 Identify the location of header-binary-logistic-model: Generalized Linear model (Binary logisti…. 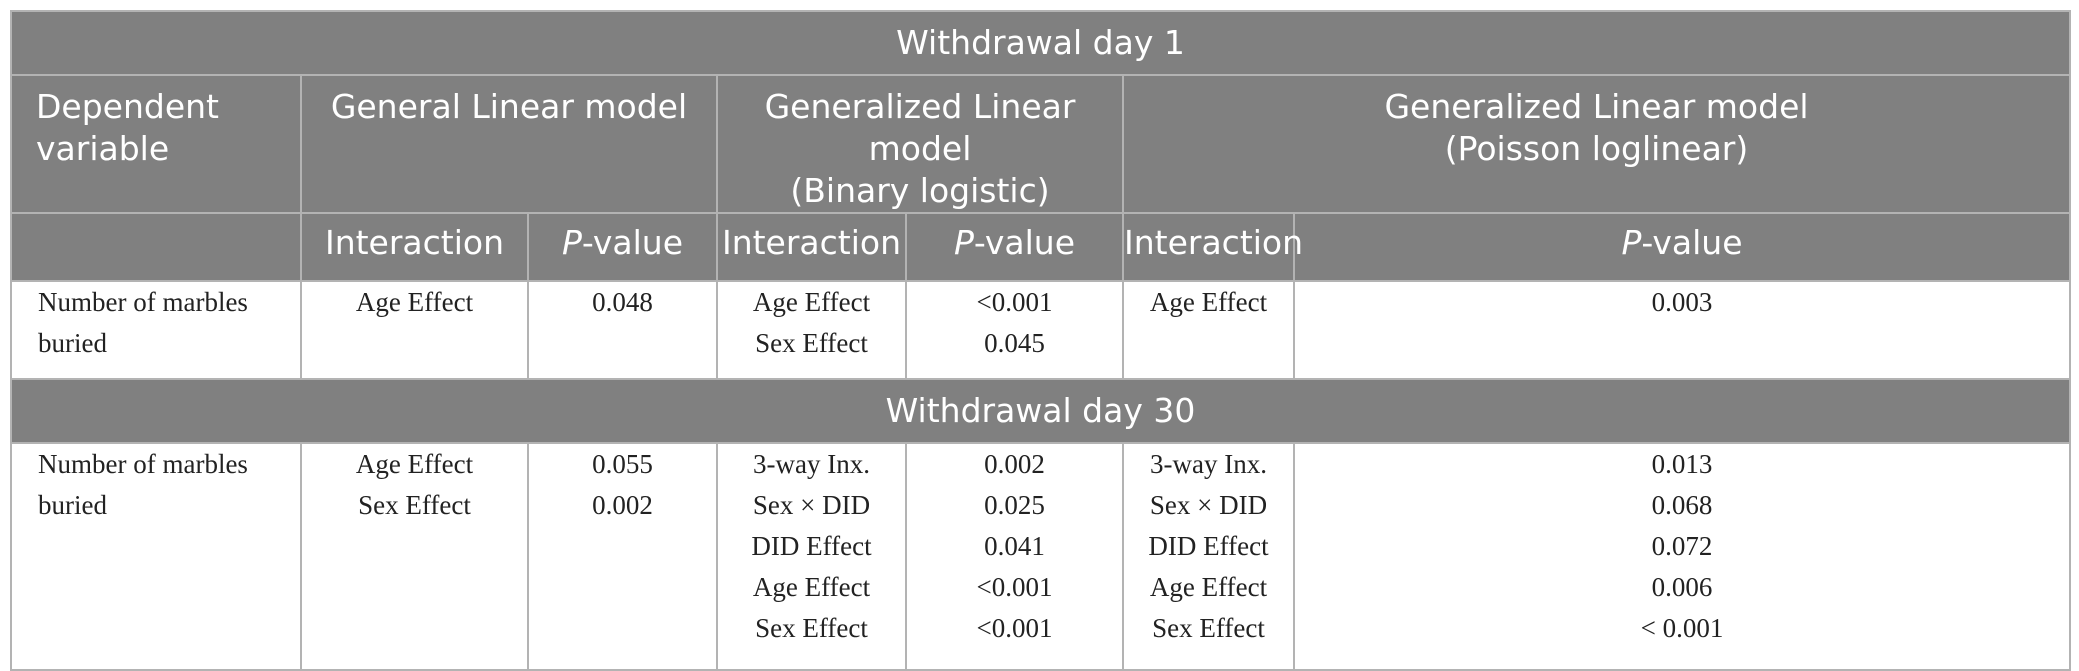
(920, 144).